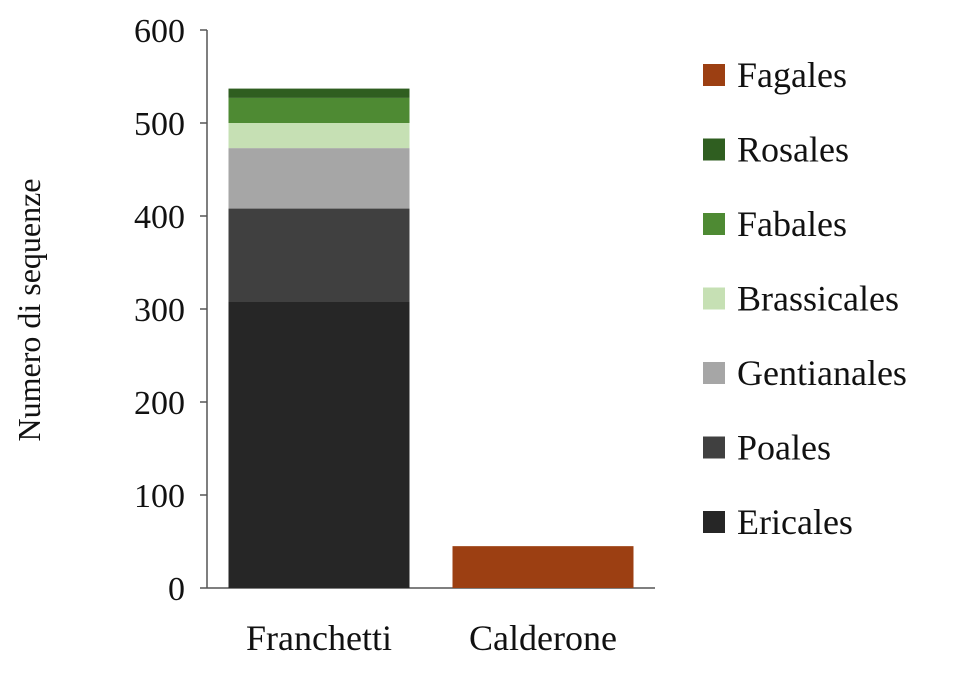  Describe the element at coordinates (714, 522) in the screenshot. I see `legend-swatch-ericales` at that location.